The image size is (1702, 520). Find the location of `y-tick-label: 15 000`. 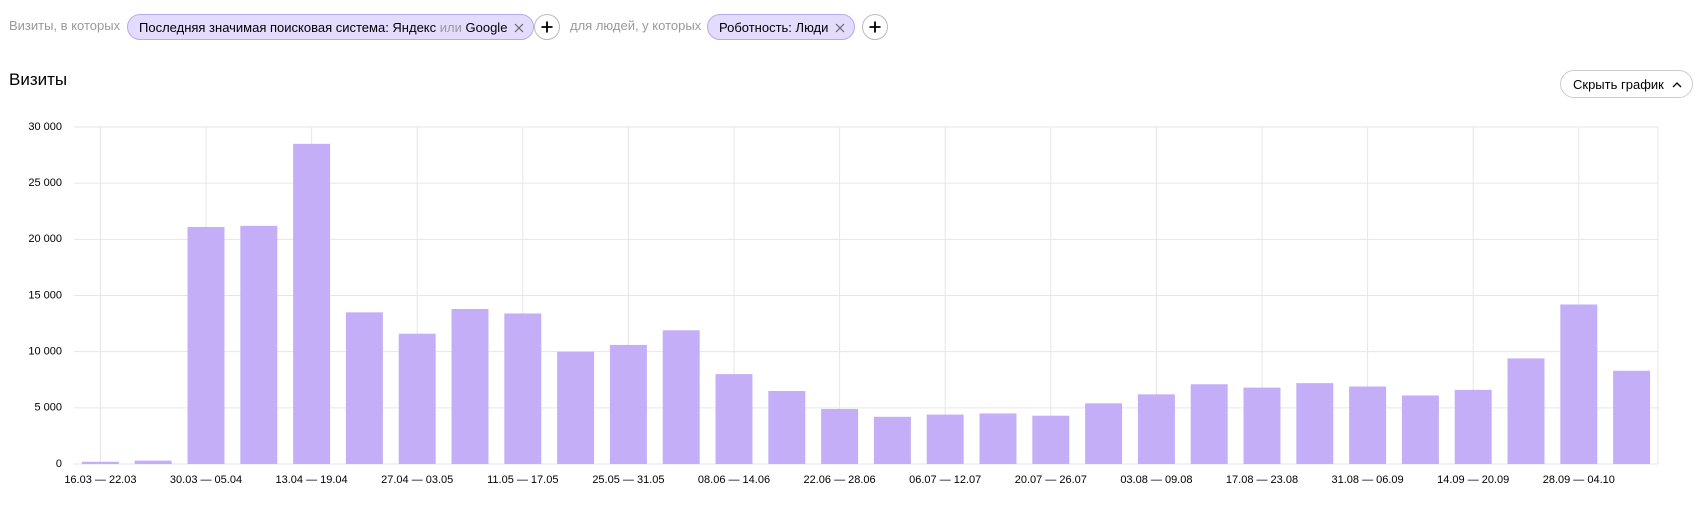

y-tick-label: 15 000 is located at coordinates (45, 295).